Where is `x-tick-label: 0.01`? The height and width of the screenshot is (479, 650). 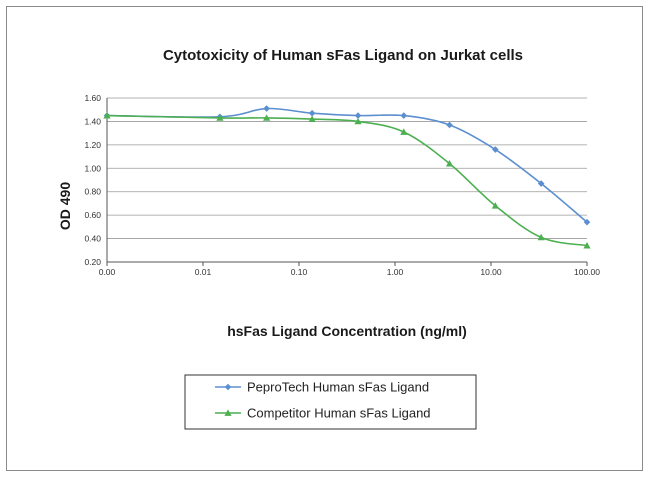 x-tick-label: 0.01 is located at coordinates (203, 272).